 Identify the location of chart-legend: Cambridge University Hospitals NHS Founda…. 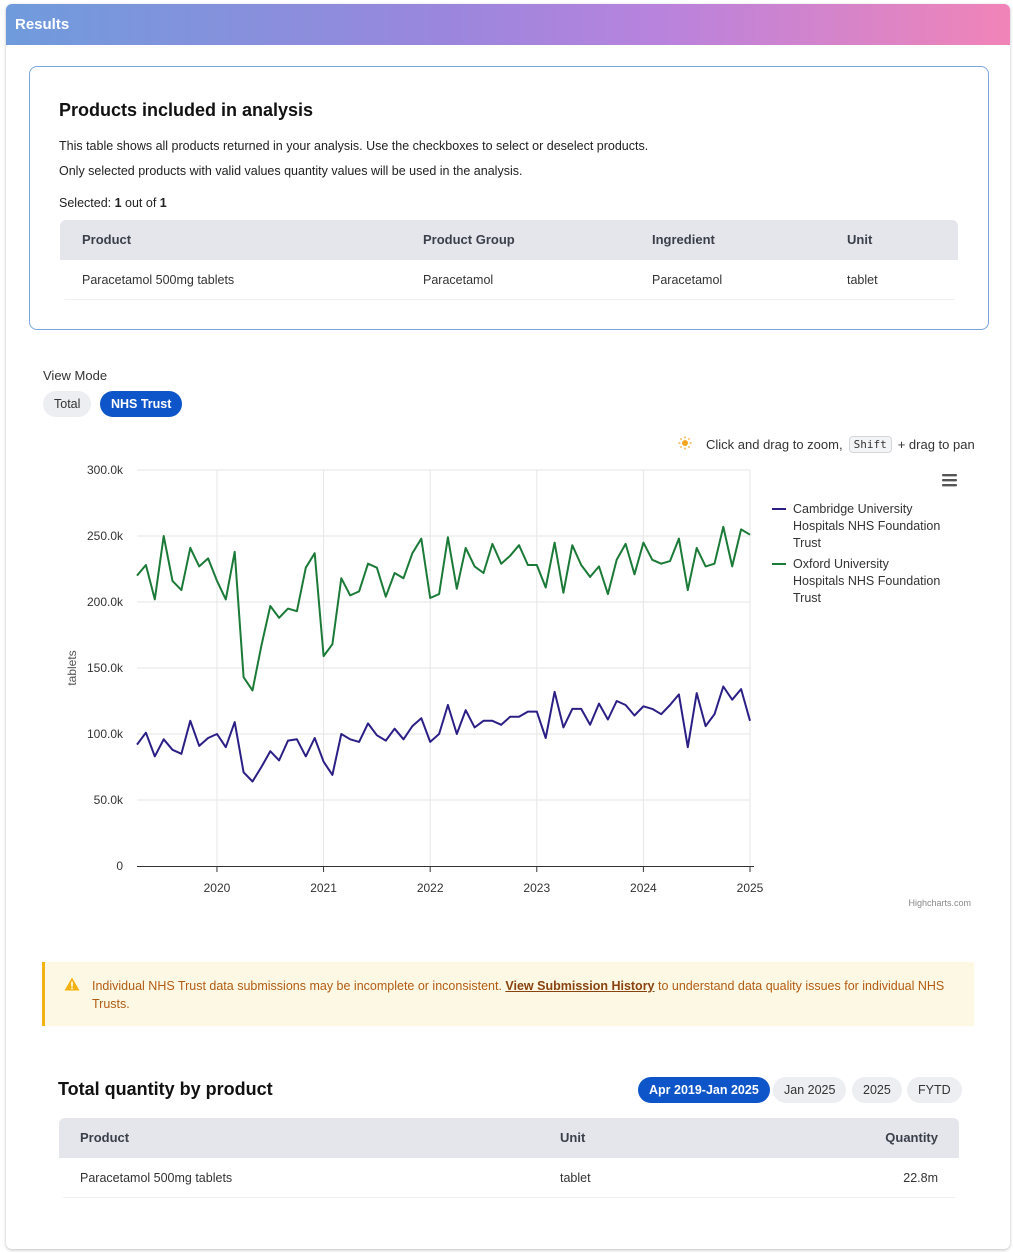
(856, 553).